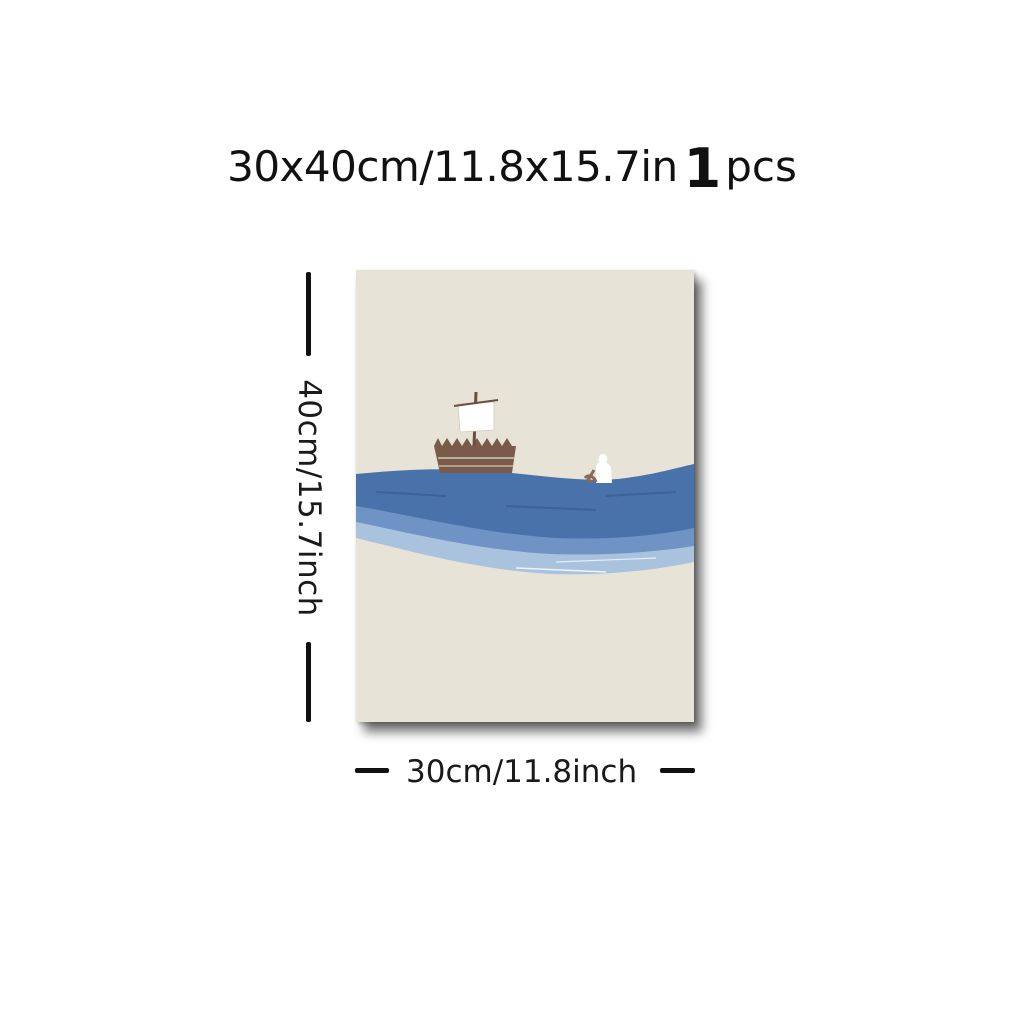  Describe the element at coordinates (452, 166) in the screenshot. I see `size-text: 30x40cm/11.8x15.7in` at that location.